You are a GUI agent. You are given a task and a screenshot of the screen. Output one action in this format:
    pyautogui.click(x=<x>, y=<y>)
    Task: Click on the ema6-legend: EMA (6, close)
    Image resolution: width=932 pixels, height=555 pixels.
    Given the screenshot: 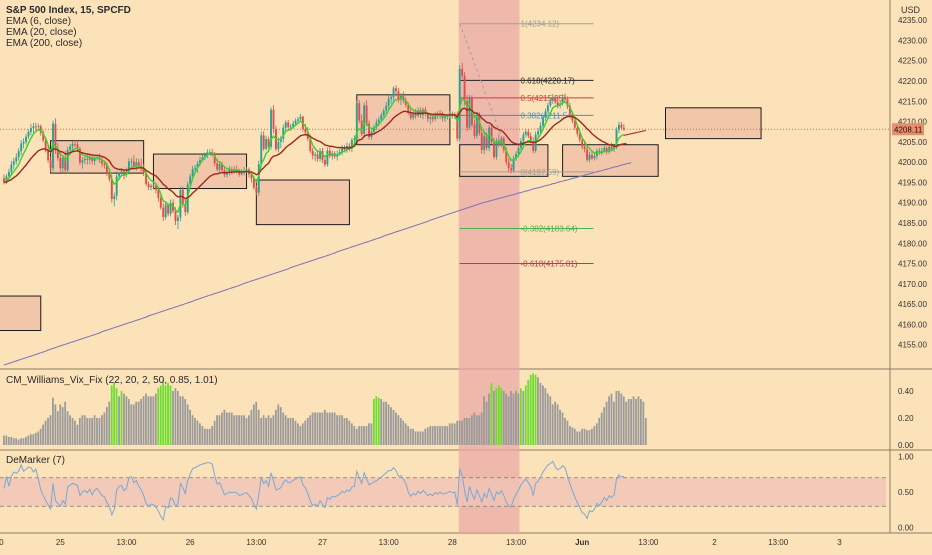 What is the action you would take?
    pyautogui.click(x=39, y=21)
    